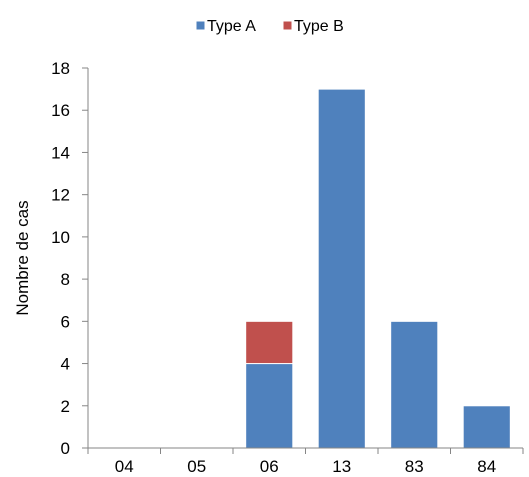 Image resolution: width=529 pixels, height=477 pixels. I want to click on x-axis-ticks: 04 05 06 13 83 84, so click(305, 462).